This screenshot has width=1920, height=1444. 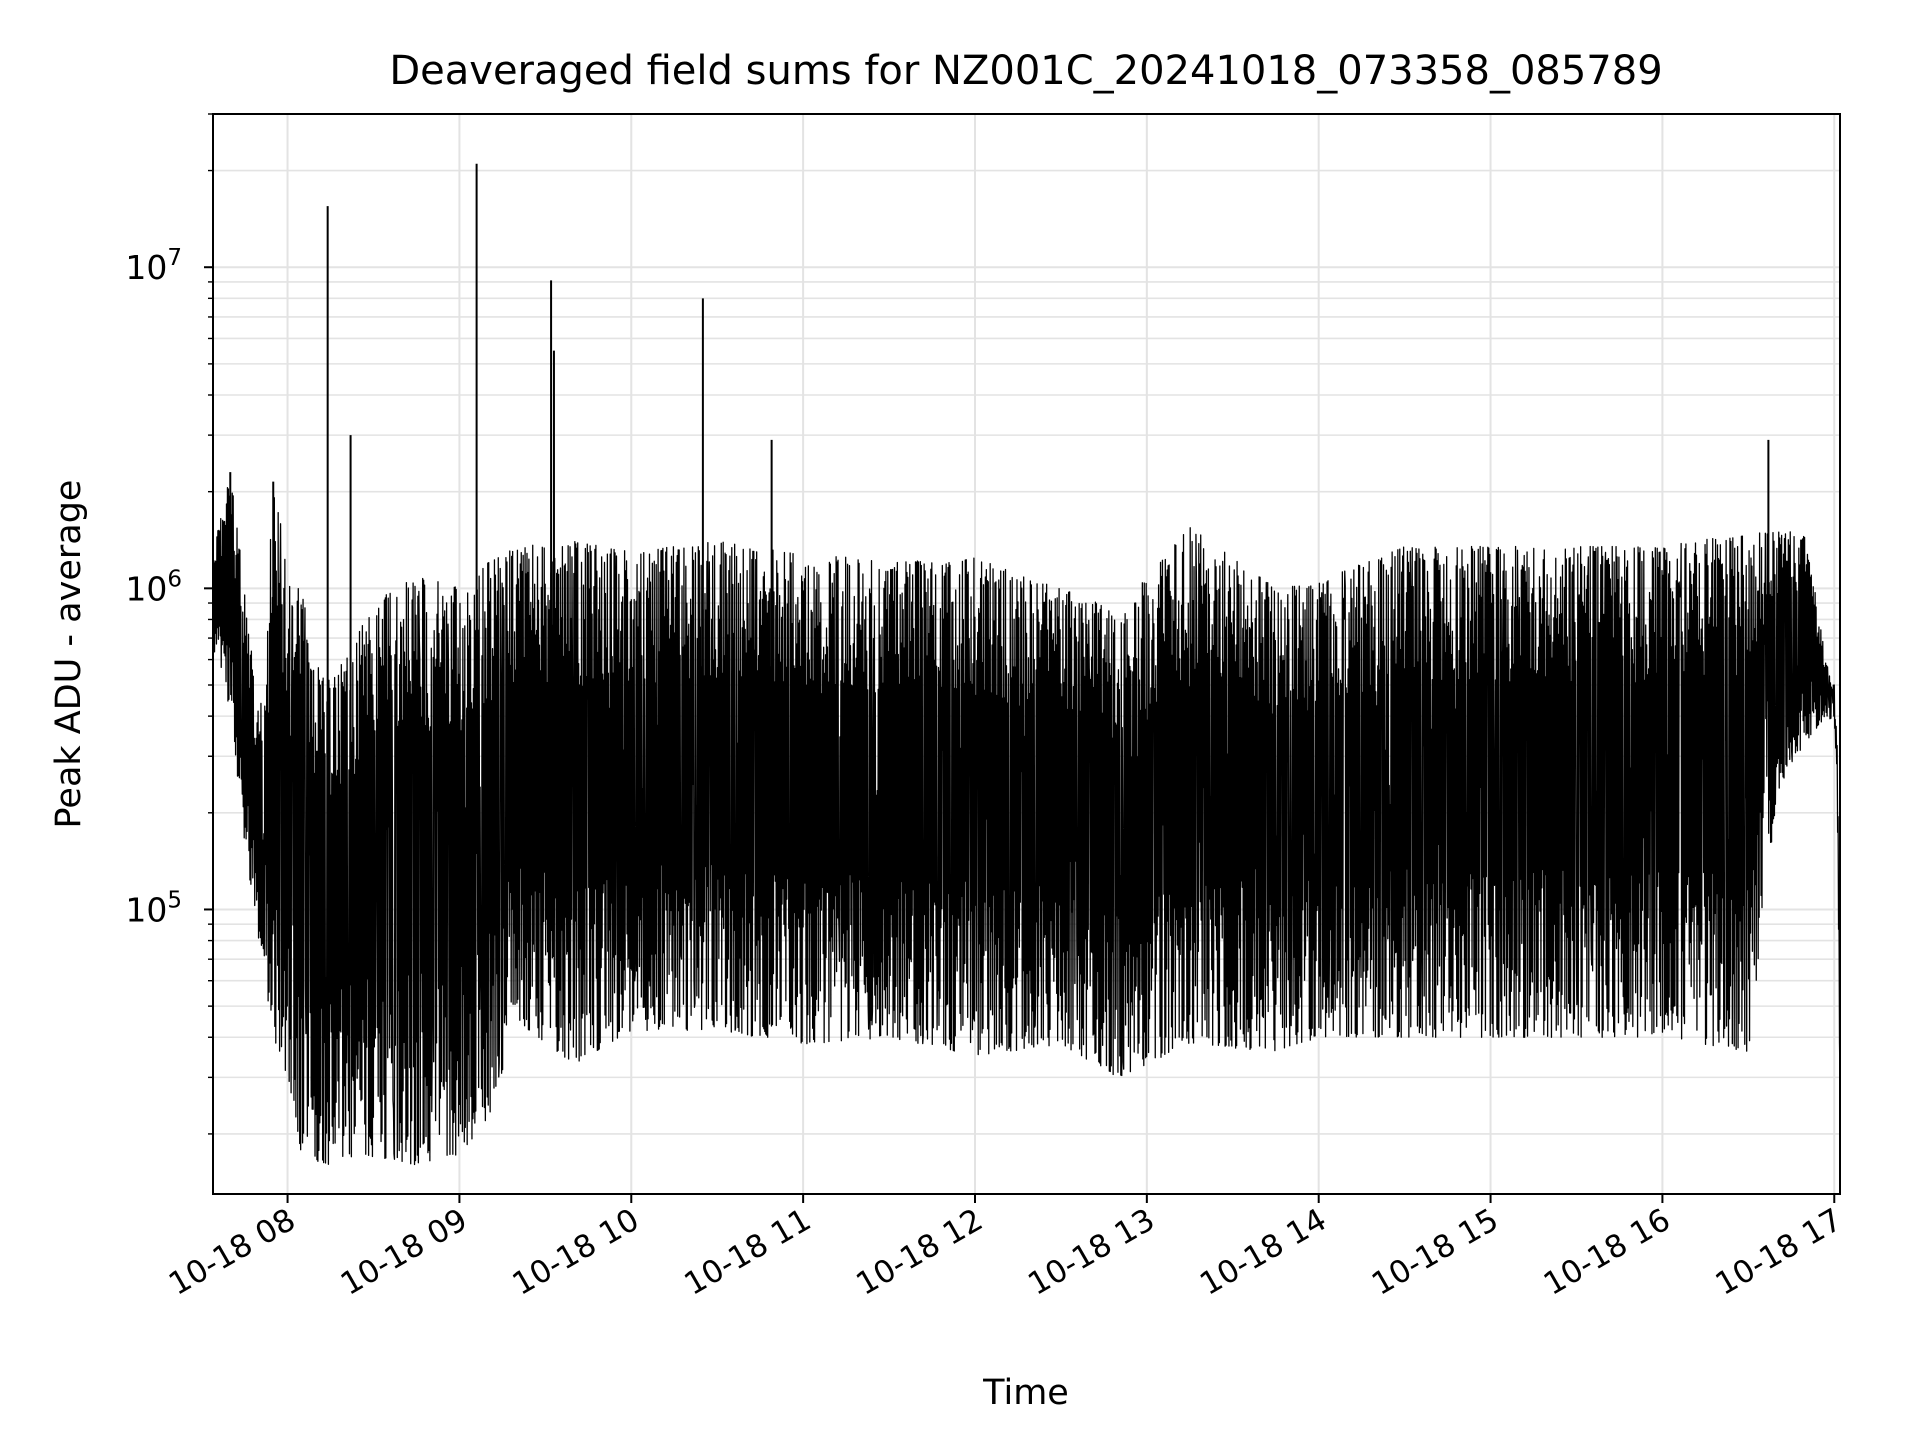 I want to click on y-axis-label: Peak ADU - average, so click(x=69, y=654).